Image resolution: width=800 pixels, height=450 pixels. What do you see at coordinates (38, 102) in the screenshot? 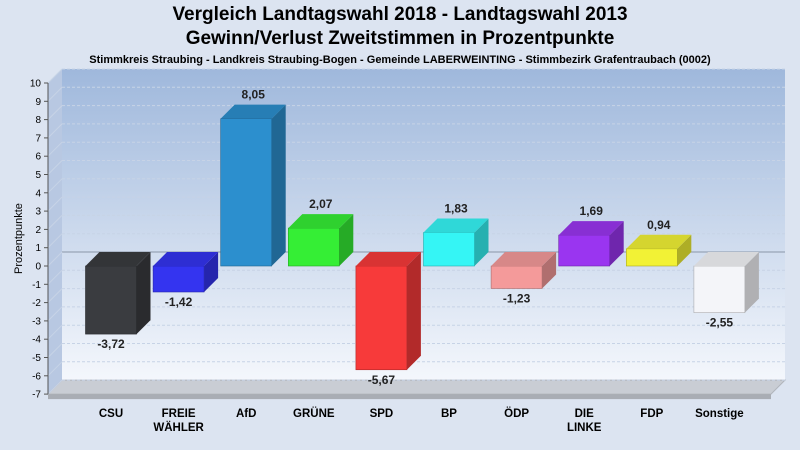
I see `y-tick-label: 9` at bounding box center [38, 102].